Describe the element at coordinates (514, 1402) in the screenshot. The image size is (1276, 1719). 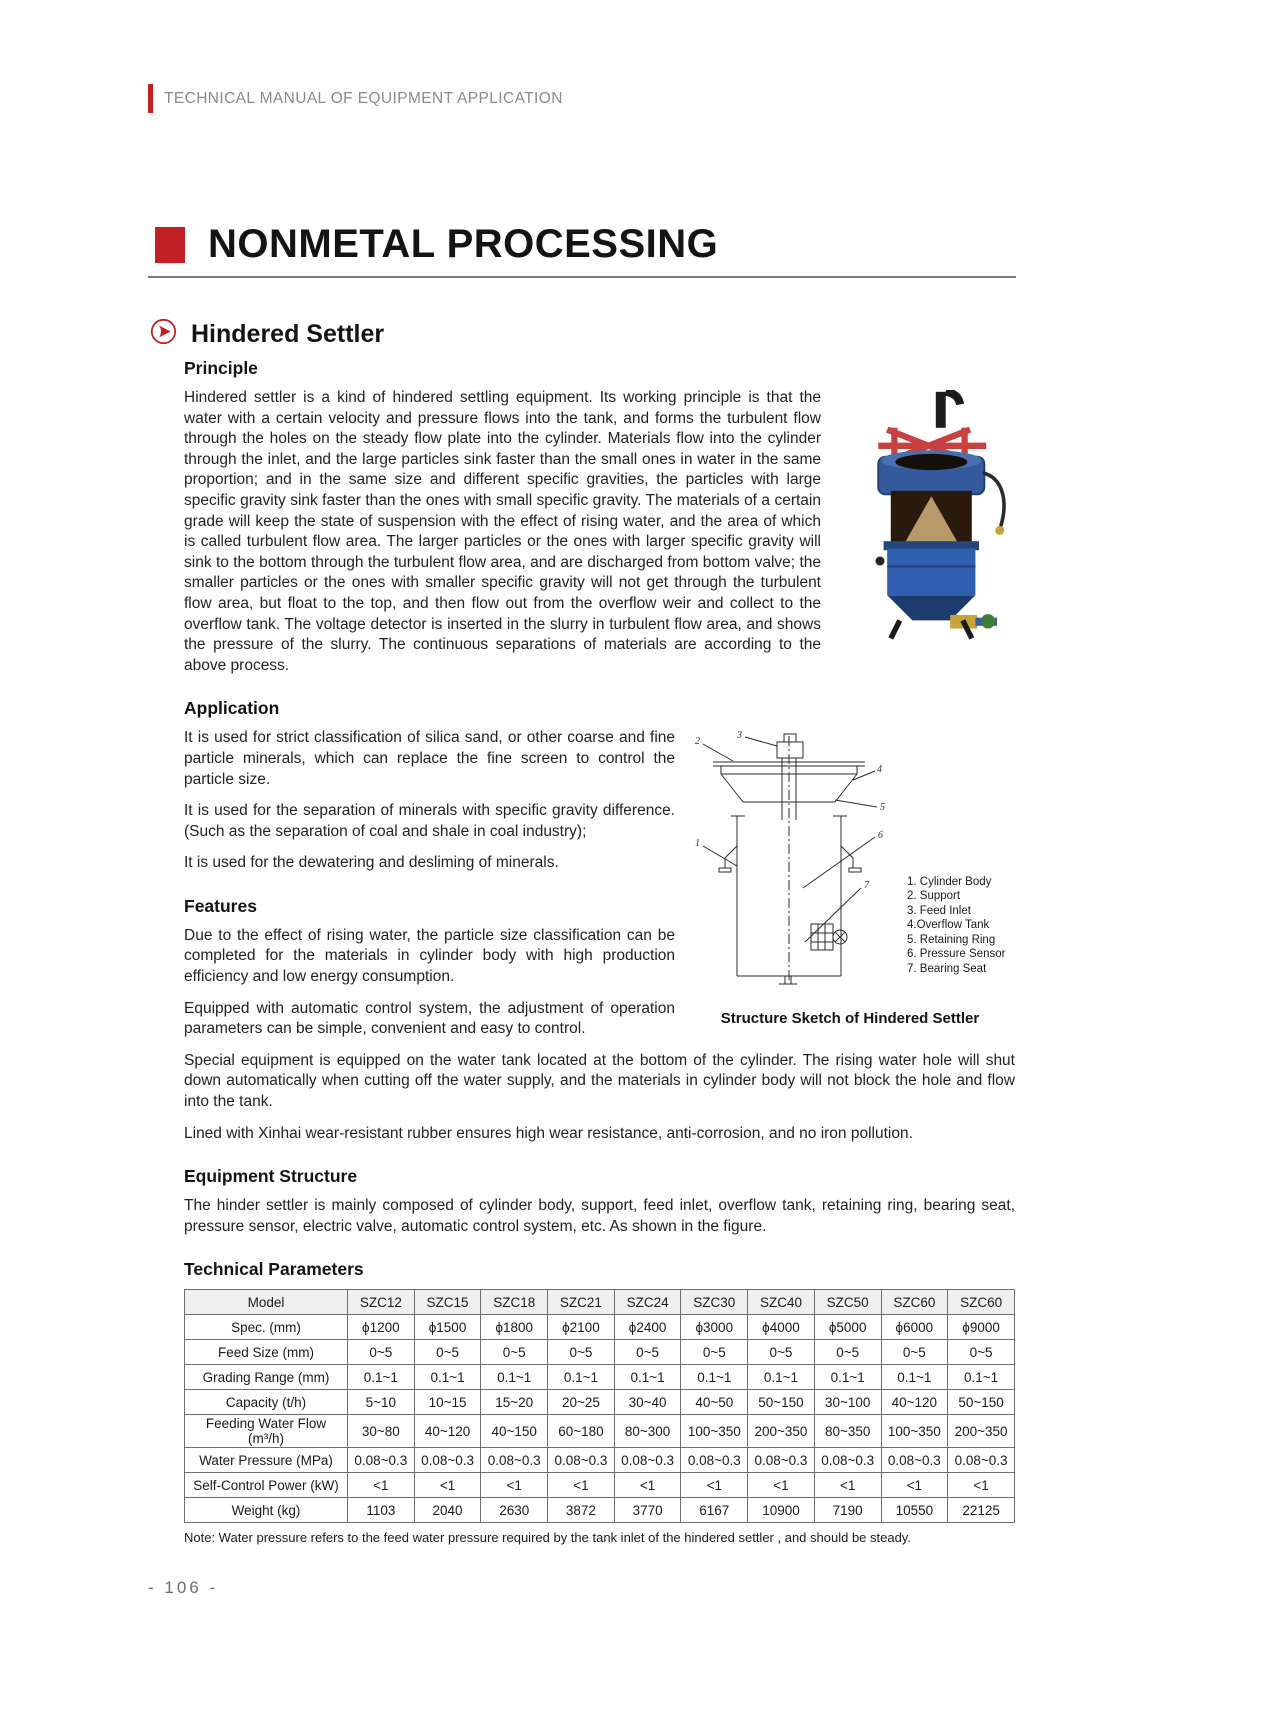
I see `table-cell: 15~20` at that location.